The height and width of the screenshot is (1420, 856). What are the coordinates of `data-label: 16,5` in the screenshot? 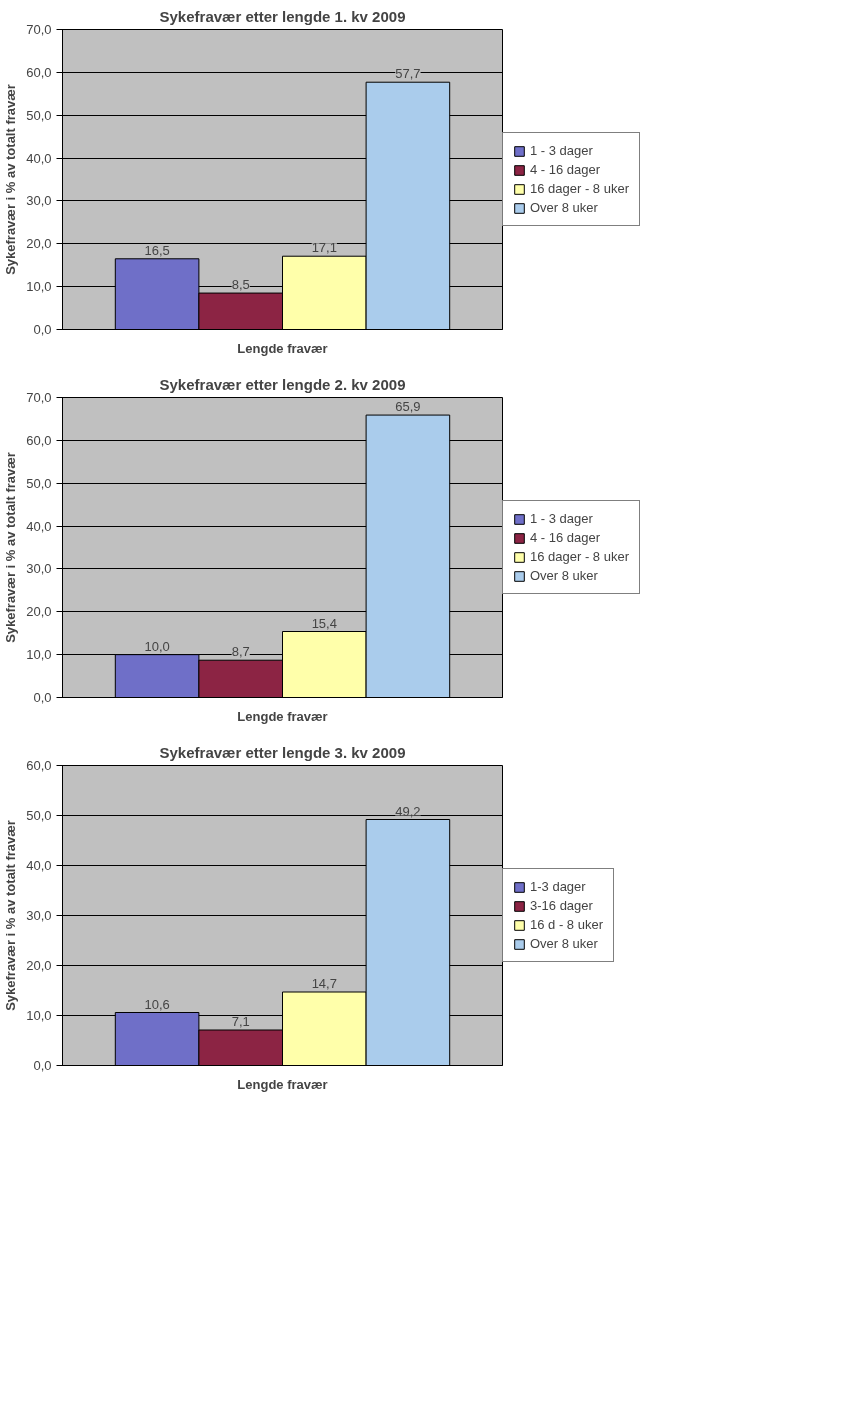 It's located at (157, 250).